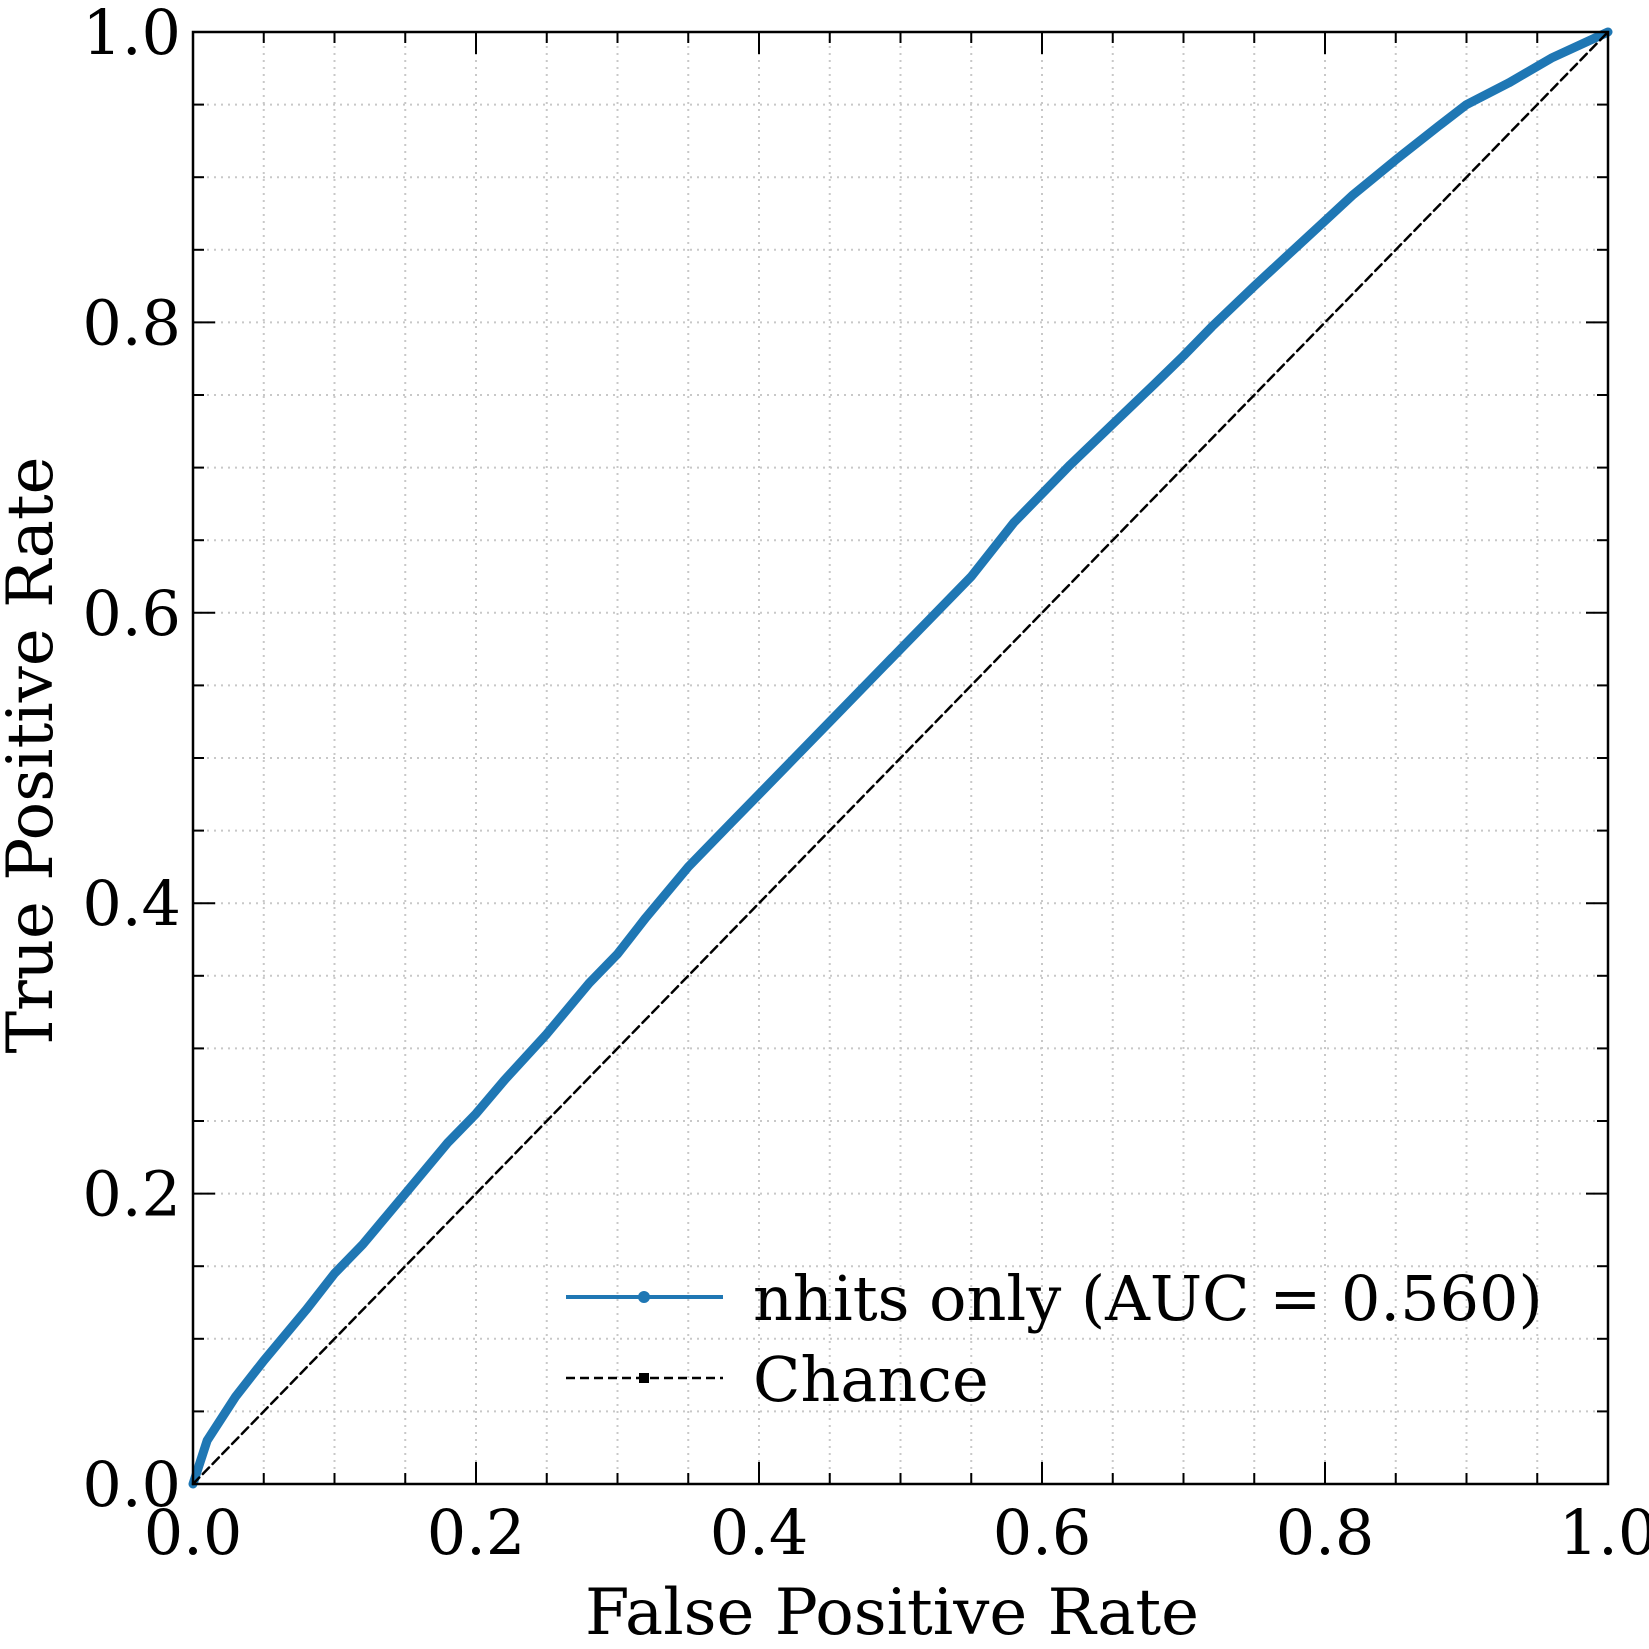 Image resolution: width=1649 pixels, height=1649 pixels. What do you see at coordinates (131, 34) in the screenshot?
I see `y-tick-label: 1.0` at bounding box center [131, 34].